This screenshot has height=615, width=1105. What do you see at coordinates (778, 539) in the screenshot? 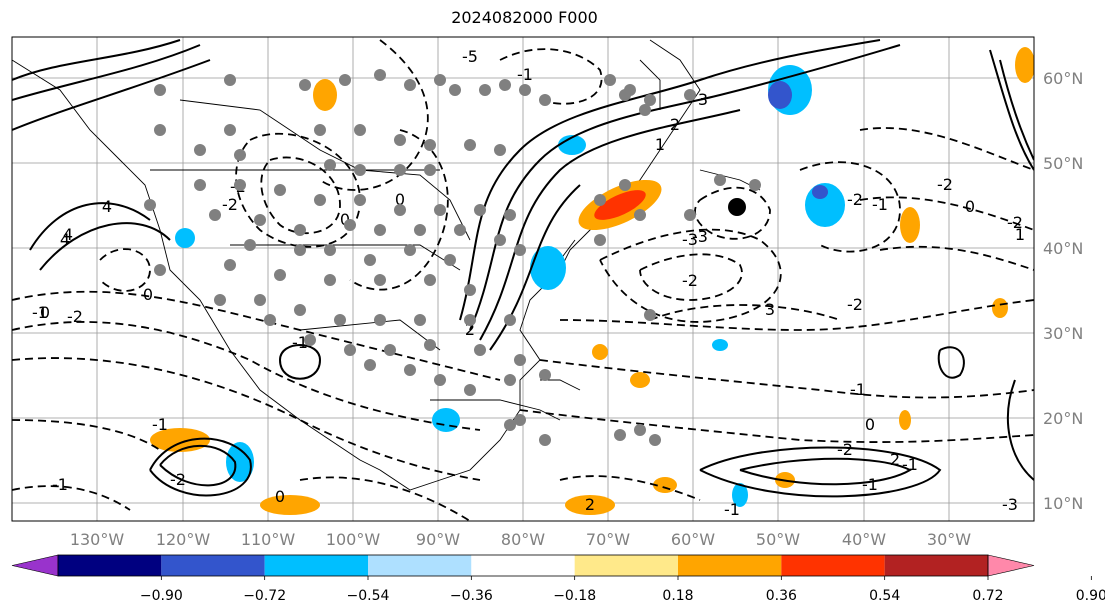
I see `longitude-label: 50°W` at bounding box center [778, 539].